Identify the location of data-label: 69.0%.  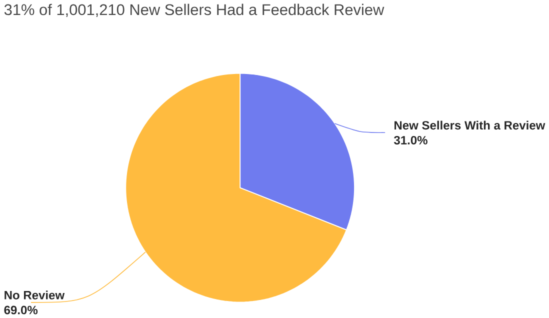
(21, 310).